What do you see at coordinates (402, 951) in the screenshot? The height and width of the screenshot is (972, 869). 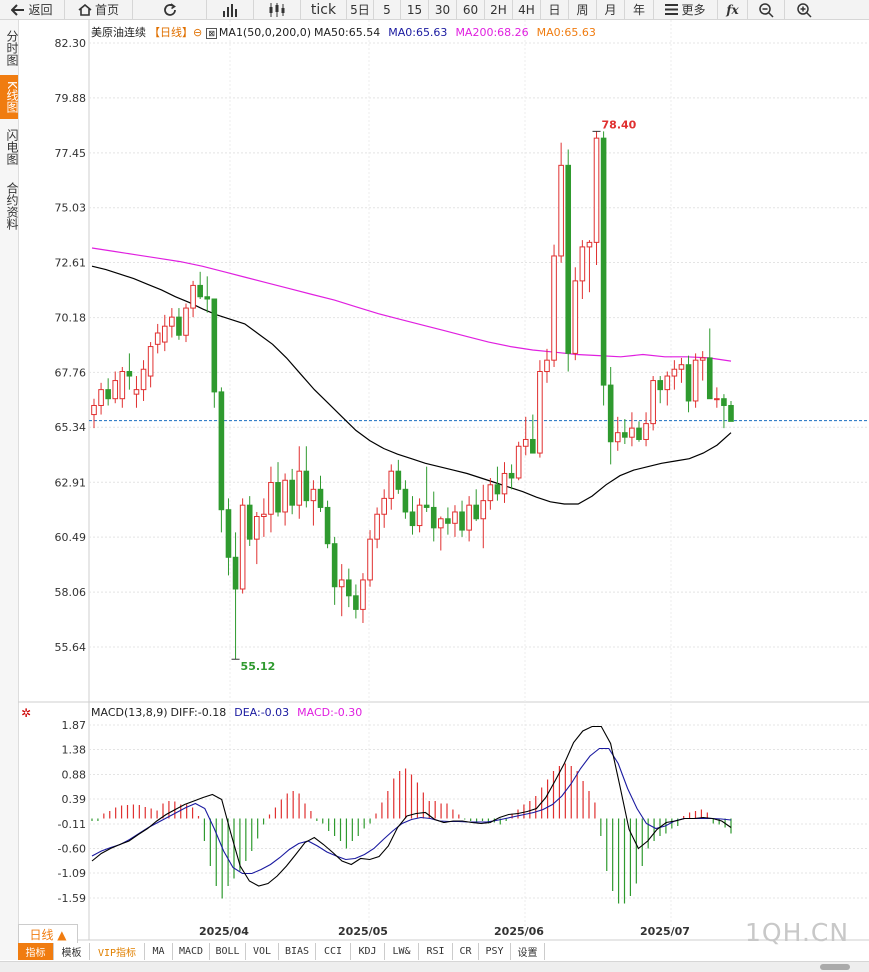 I see `indicator-11: LW&` at bounding box center [402, 951].